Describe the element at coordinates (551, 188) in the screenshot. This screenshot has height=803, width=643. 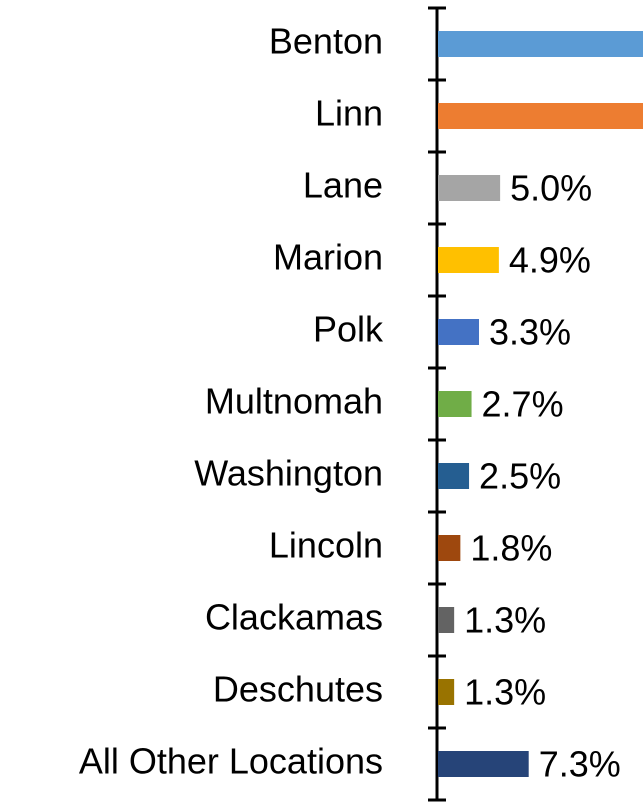
I see `value-label: 5.0%` at that location.